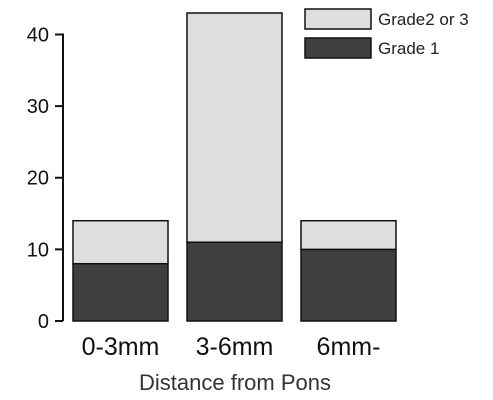  I want to click on y-tick-label-10: 10, so click(38, 250).